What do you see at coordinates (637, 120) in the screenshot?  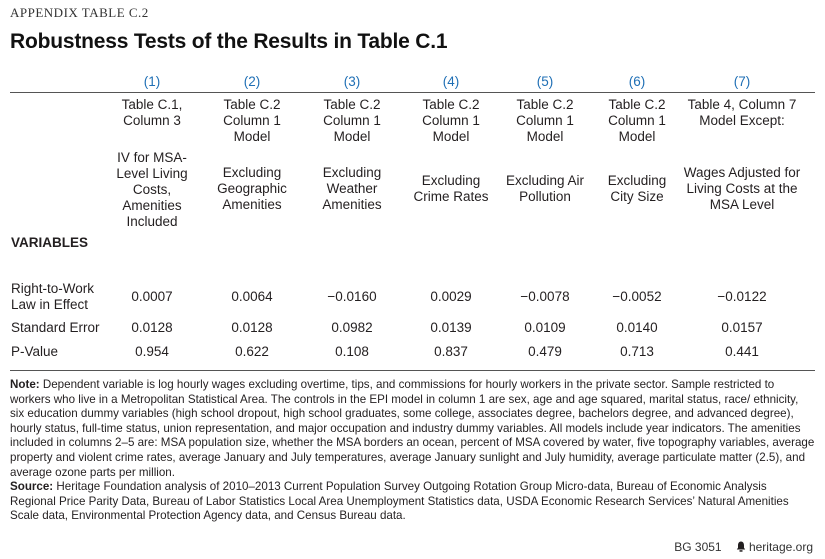 I see `column-model-6: Table C.2 Column 1 Model` at bounding box center [637, 120].